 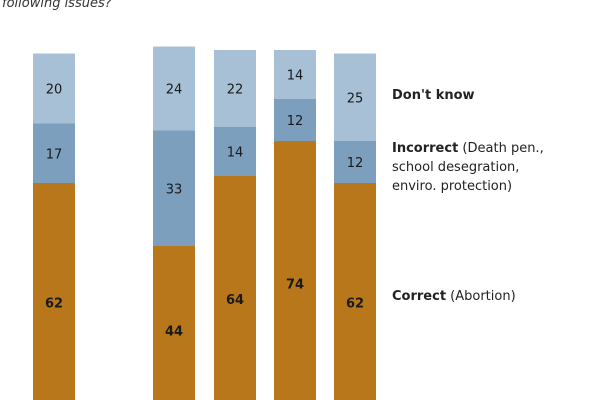 I want to click on bar-3-correct-value-label: 64, so click(x=235, y=300).